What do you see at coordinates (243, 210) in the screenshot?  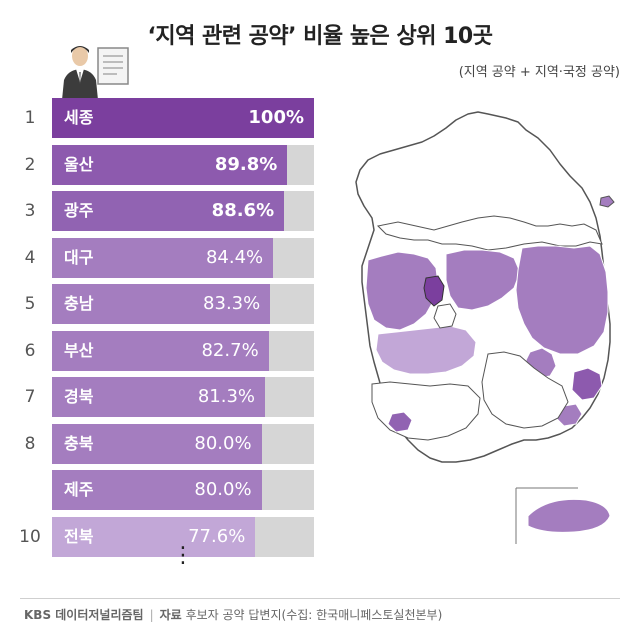 I see `value-label: 88.6%` at bounding box center [243, 210].